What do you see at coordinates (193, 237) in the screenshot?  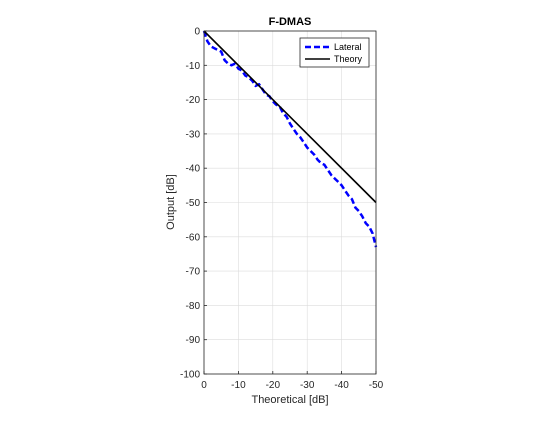 I see `y-tick-label: -60` at bounding box center [193, 237].